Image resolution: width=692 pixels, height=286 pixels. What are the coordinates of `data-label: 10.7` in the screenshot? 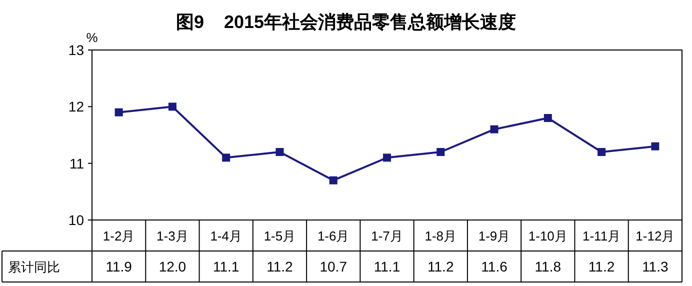 It's located at (333, 266).